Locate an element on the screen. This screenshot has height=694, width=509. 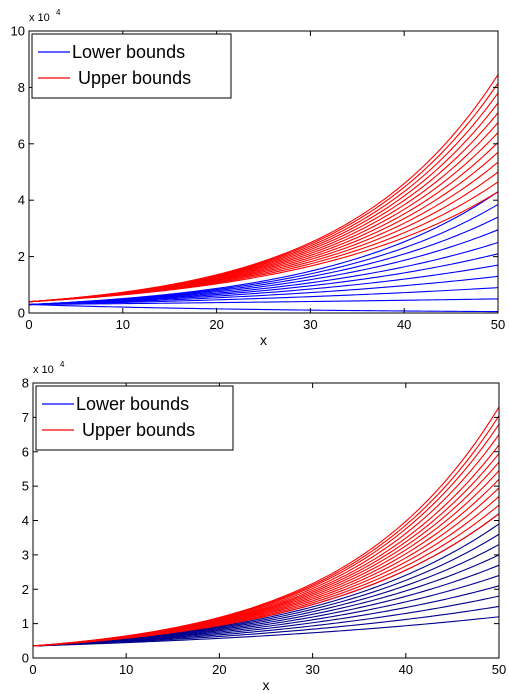
y-tick-label: 7 is located at coordinates (25, 417).